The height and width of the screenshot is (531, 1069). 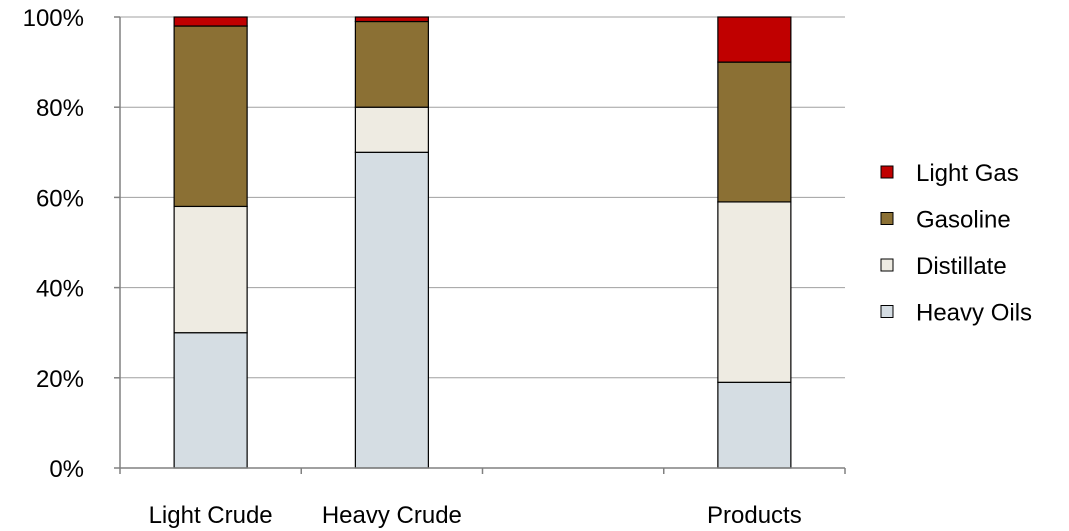 I want to click on y-tick-label: 60%, so click(x=60, y=198).